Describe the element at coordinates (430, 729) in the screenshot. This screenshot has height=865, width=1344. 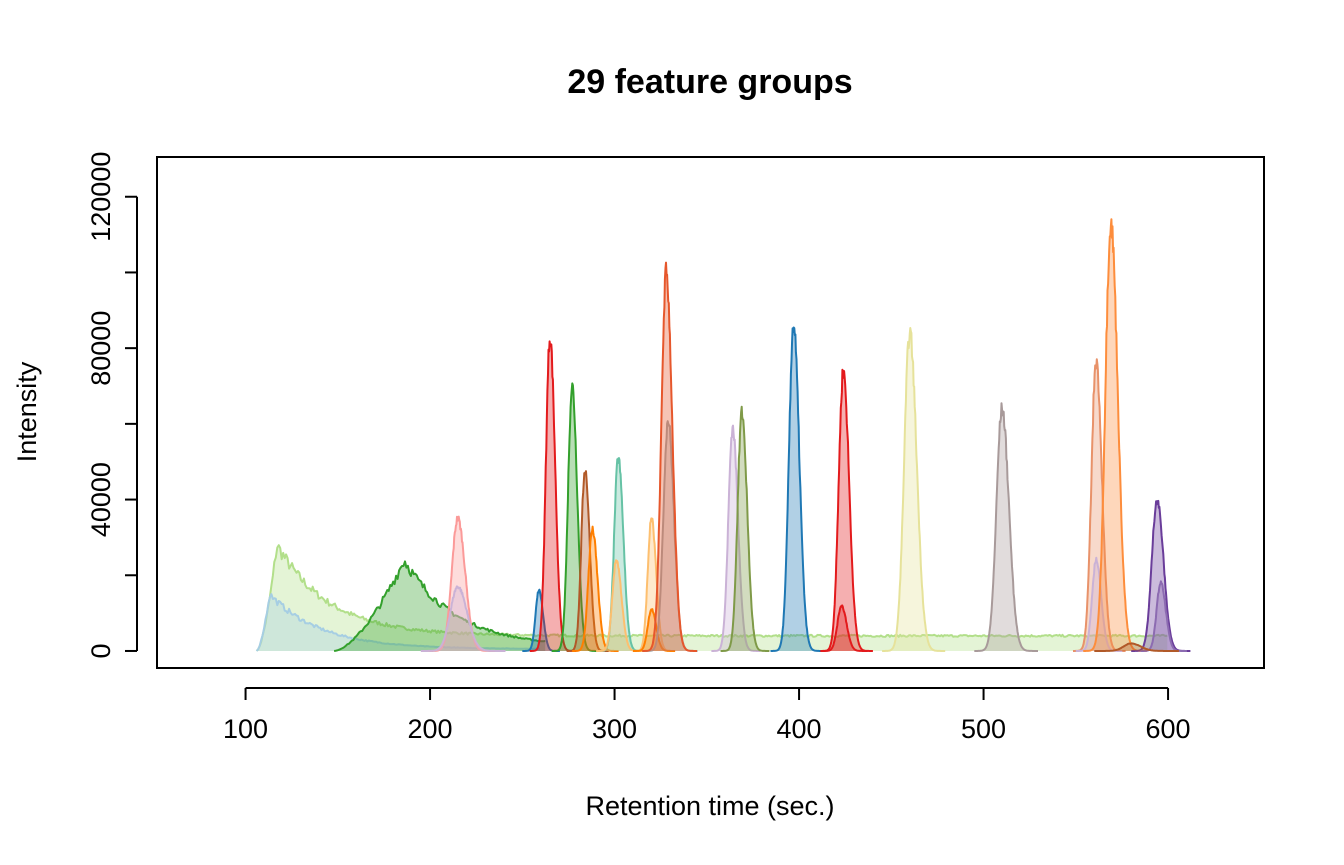
I see `x-tick-label: 200` at that location.